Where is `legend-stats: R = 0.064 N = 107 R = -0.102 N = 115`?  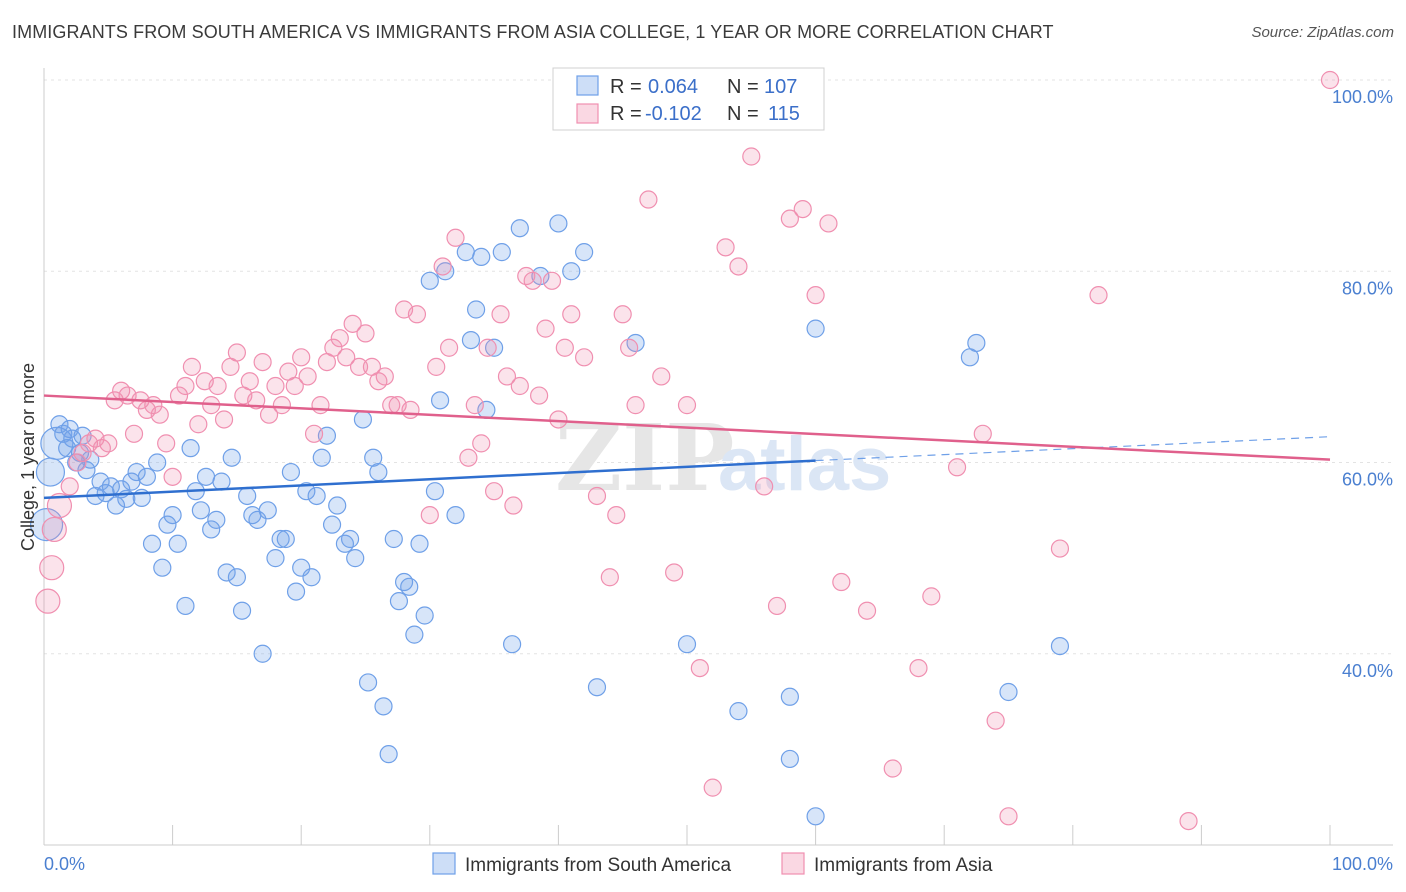
legend-stats: R = 0.064 N = 107 R = -0.102 N = 115 is located at coordinates (688, 99).